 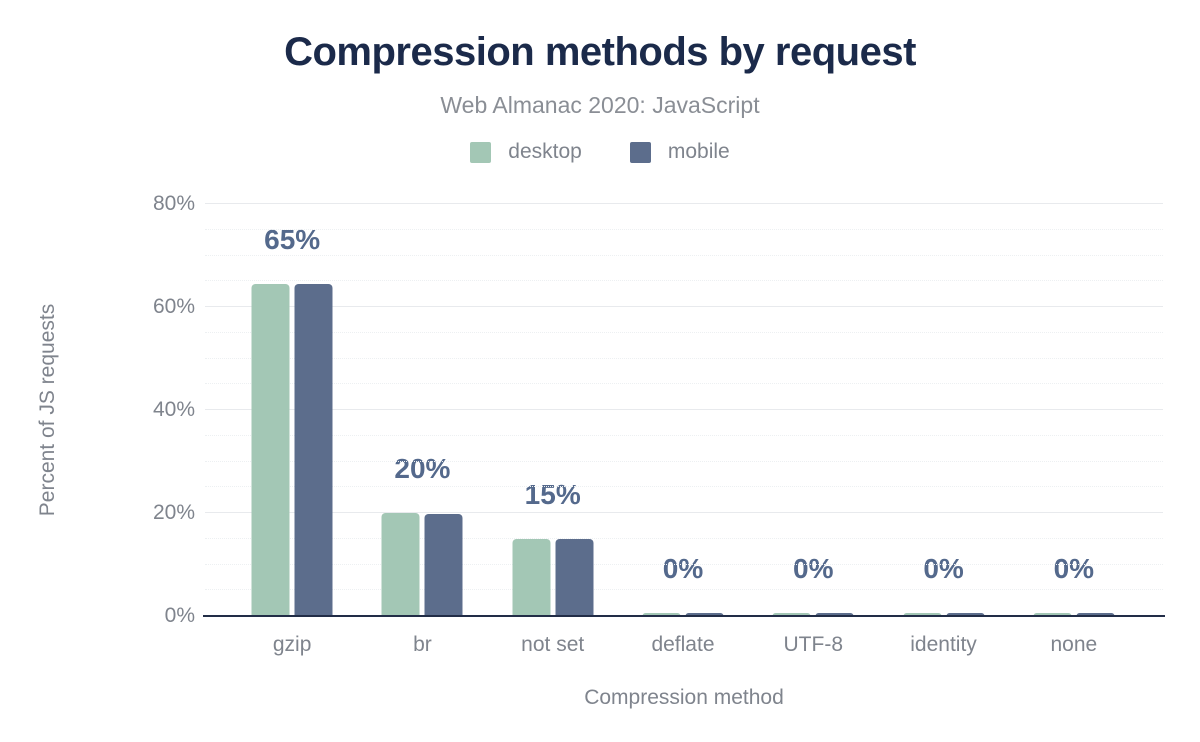 I want to click on bar-value-label: 65%, so click(x=292, y=239).